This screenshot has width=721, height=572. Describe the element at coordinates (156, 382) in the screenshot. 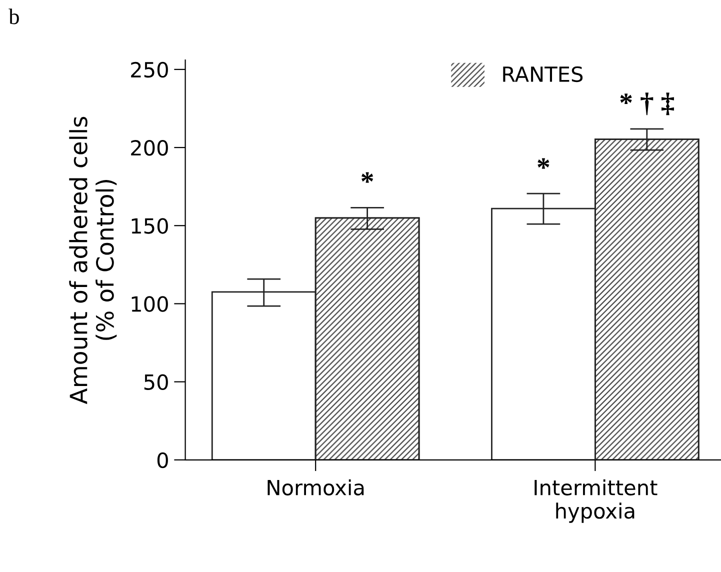

I see `y-tick-label: 50` at that location.